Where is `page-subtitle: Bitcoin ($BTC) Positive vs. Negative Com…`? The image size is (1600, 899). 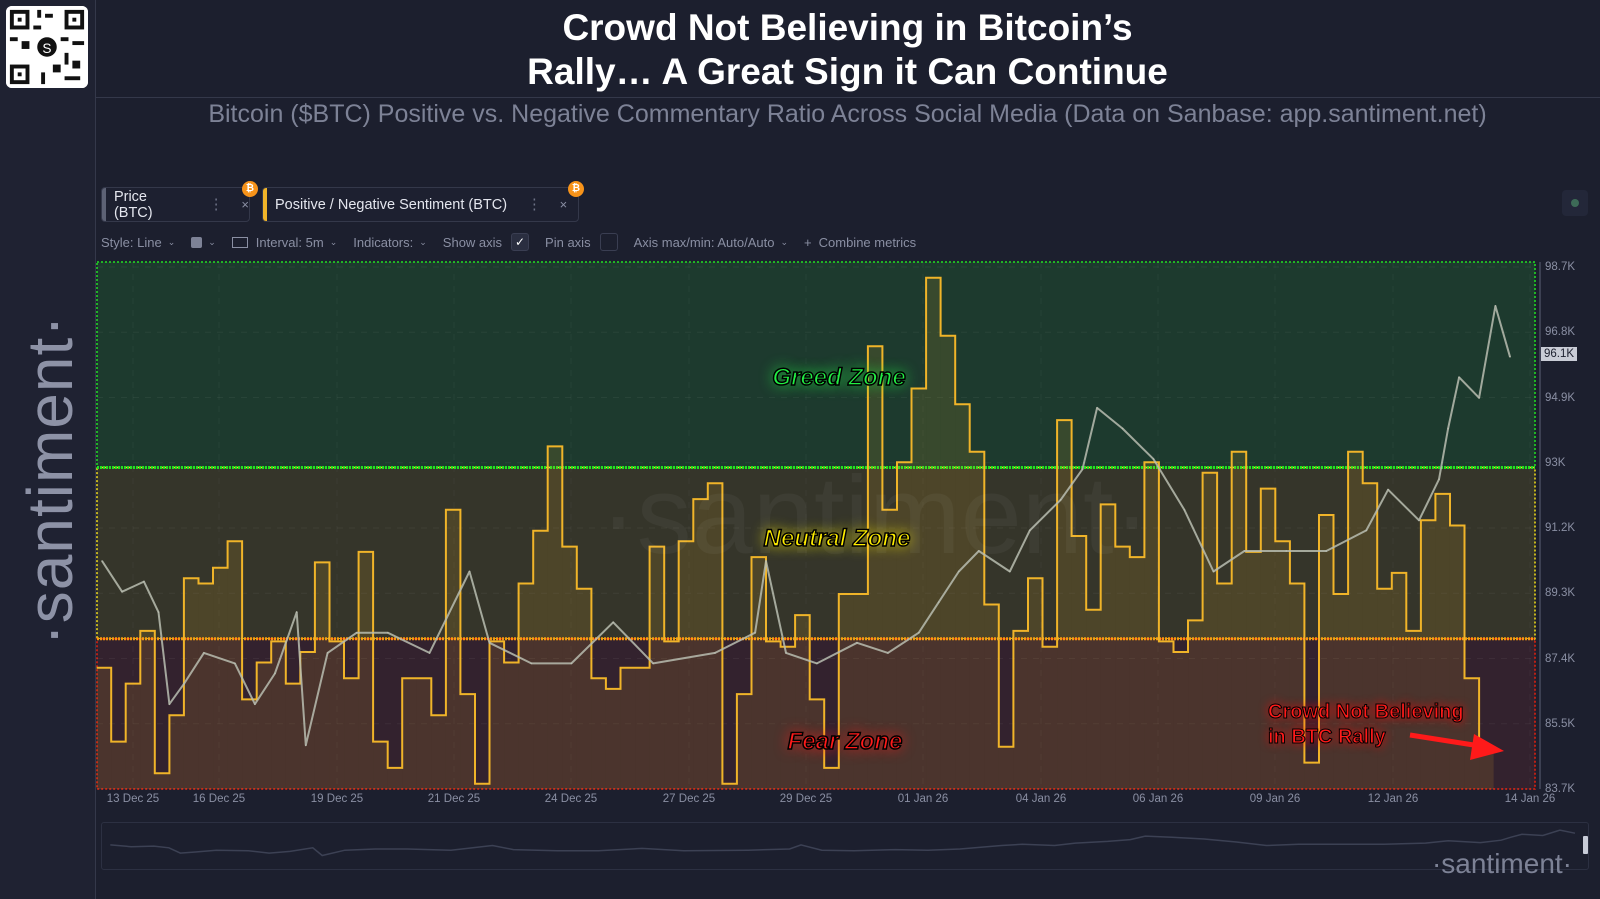
page-subtitle: Bitcoin ($BTC) Positive vs. Negative Com… is located at coordinates (847, 114).